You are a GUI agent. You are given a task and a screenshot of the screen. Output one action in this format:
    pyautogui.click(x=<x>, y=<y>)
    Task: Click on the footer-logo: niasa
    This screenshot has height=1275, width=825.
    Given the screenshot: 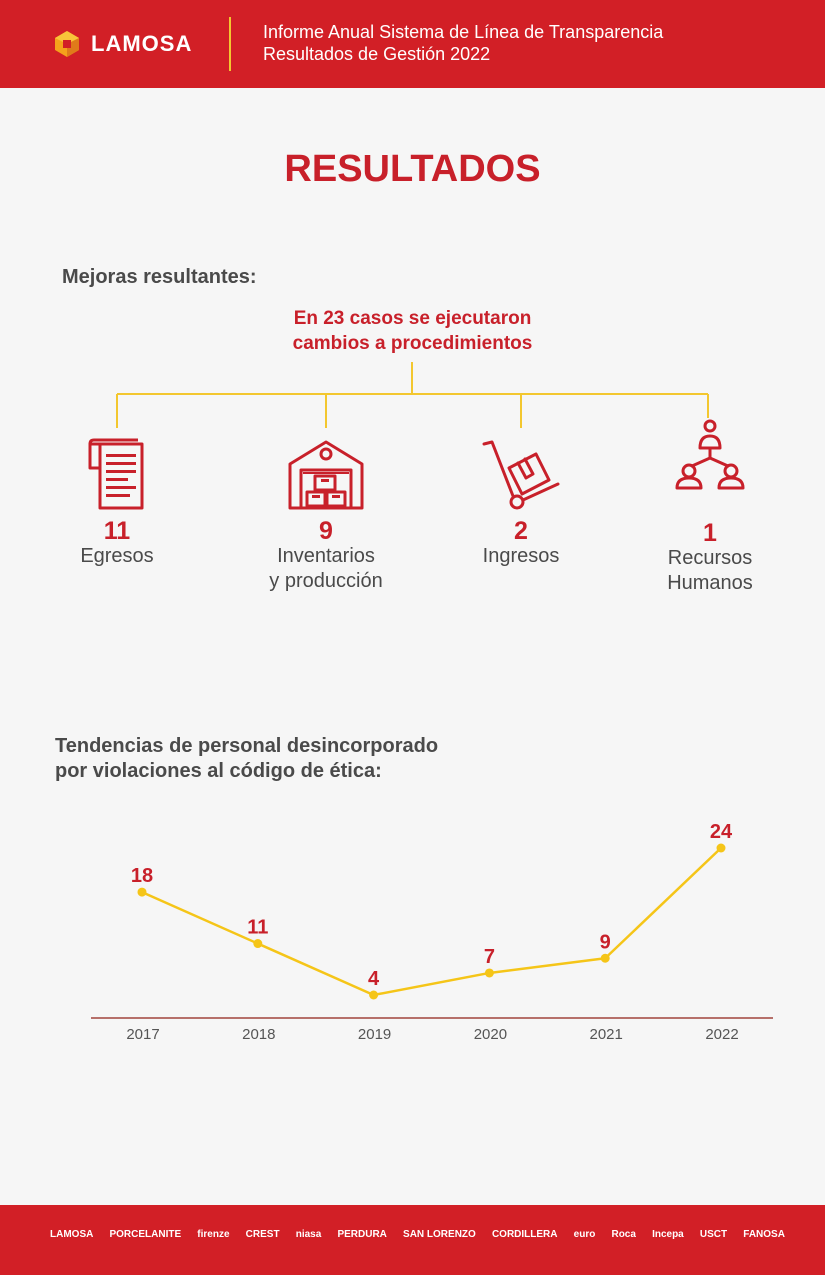 What is the action you would take?
    pyautogui.click(x=308, y=1234)
    